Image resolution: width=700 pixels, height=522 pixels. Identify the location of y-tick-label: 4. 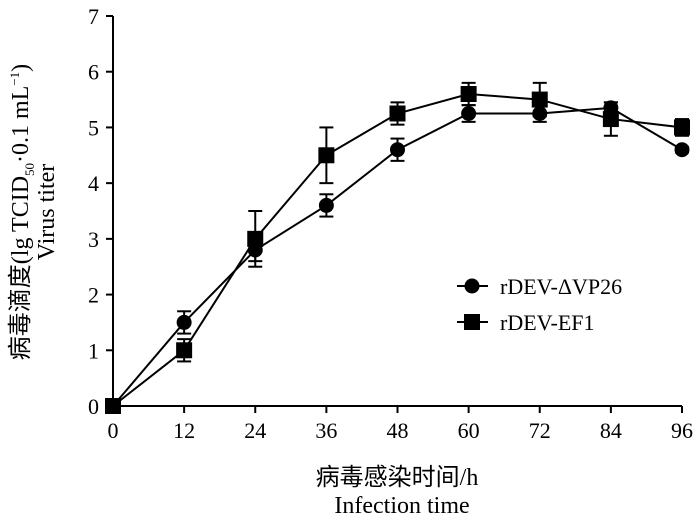
(93, 183).